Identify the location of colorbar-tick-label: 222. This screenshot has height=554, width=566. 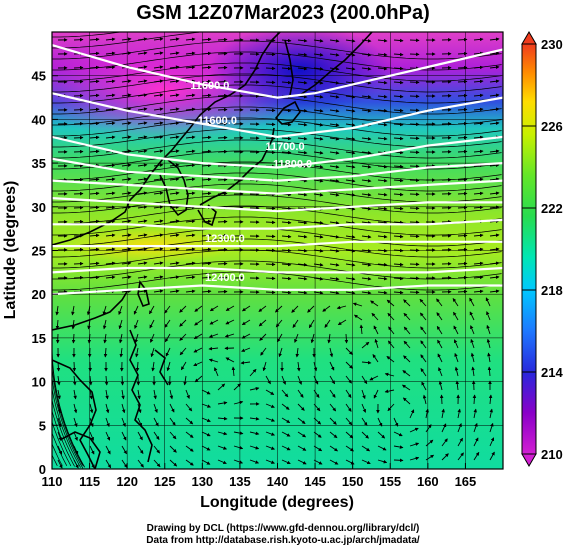
(552, 208).